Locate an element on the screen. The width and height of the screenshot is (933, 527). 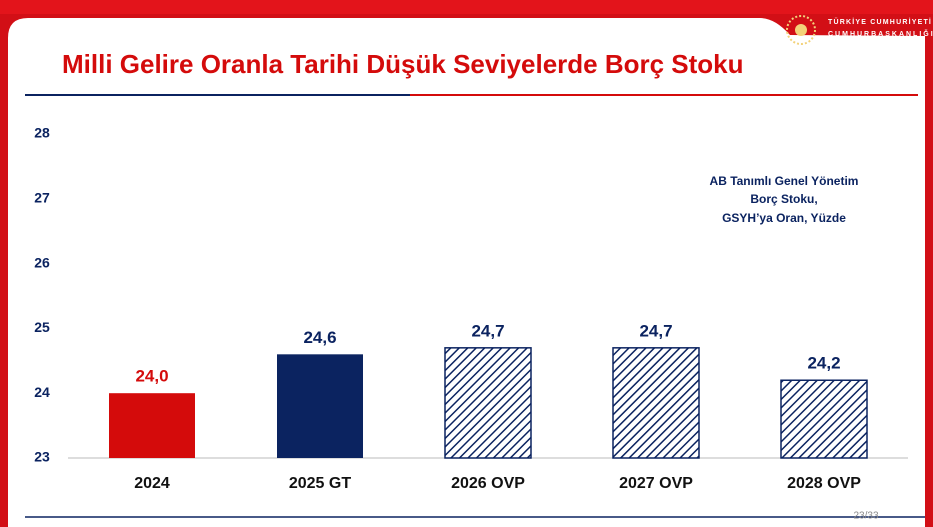
annotation: Borç Stoku, is located at coordinates (783, 199).